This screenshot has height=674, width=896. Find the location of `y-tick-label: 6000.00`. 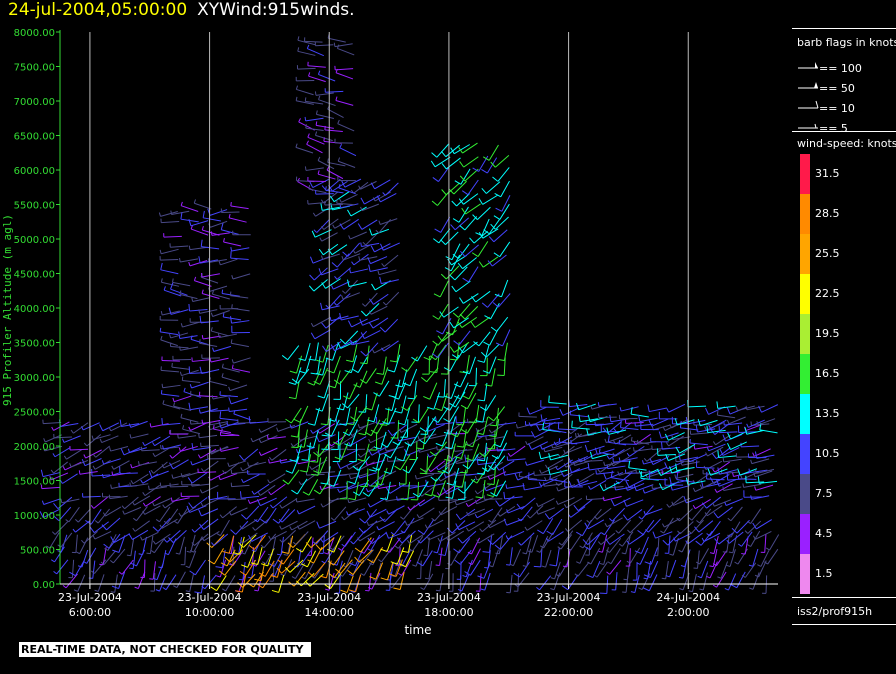

y-tick-label: 6000.00 is located at coordinates (34, 171).